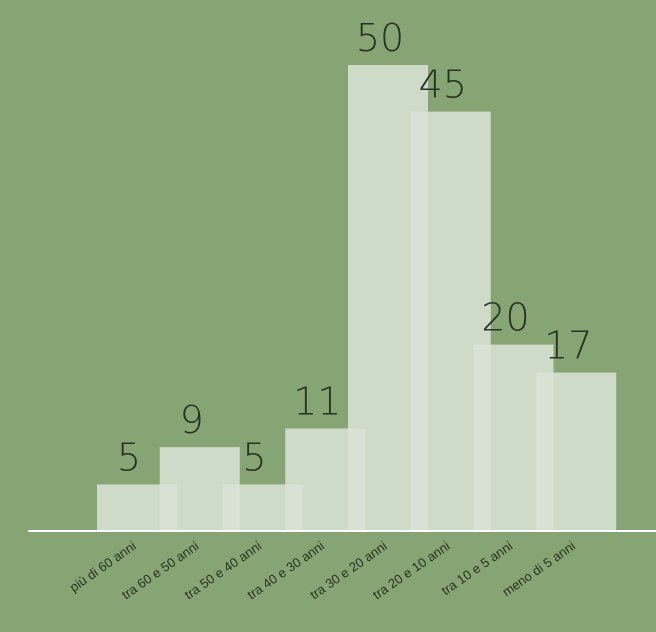 The image size is (656, 632). Describe the element at coordinates (129, 457) in the screenshot. I see `data-label-1: 5` at that location.